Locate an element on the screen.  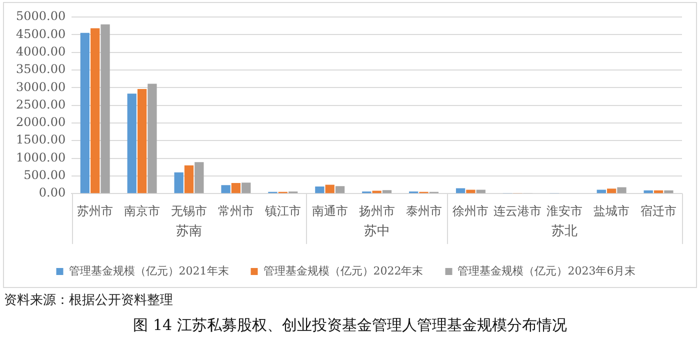
y-tick-label: 0.00 is located at coordinates (52, 193).